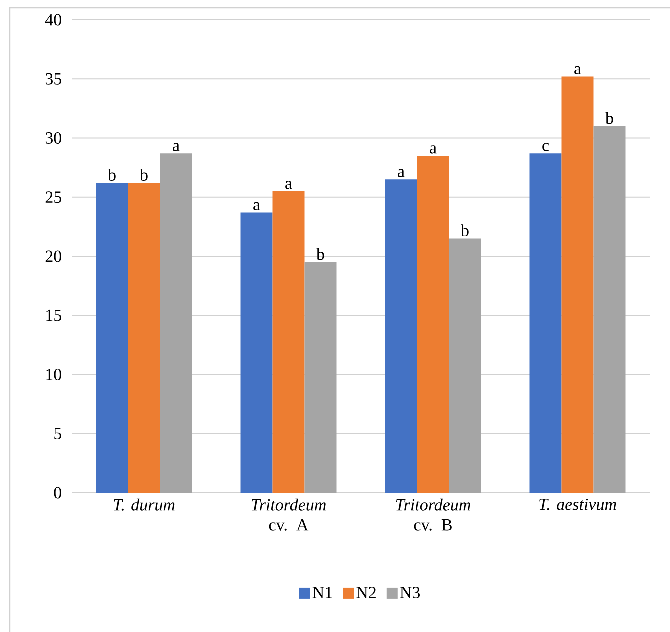  I want to click on x-tick-label: Tritordeum cv. A, so click(289, 514).